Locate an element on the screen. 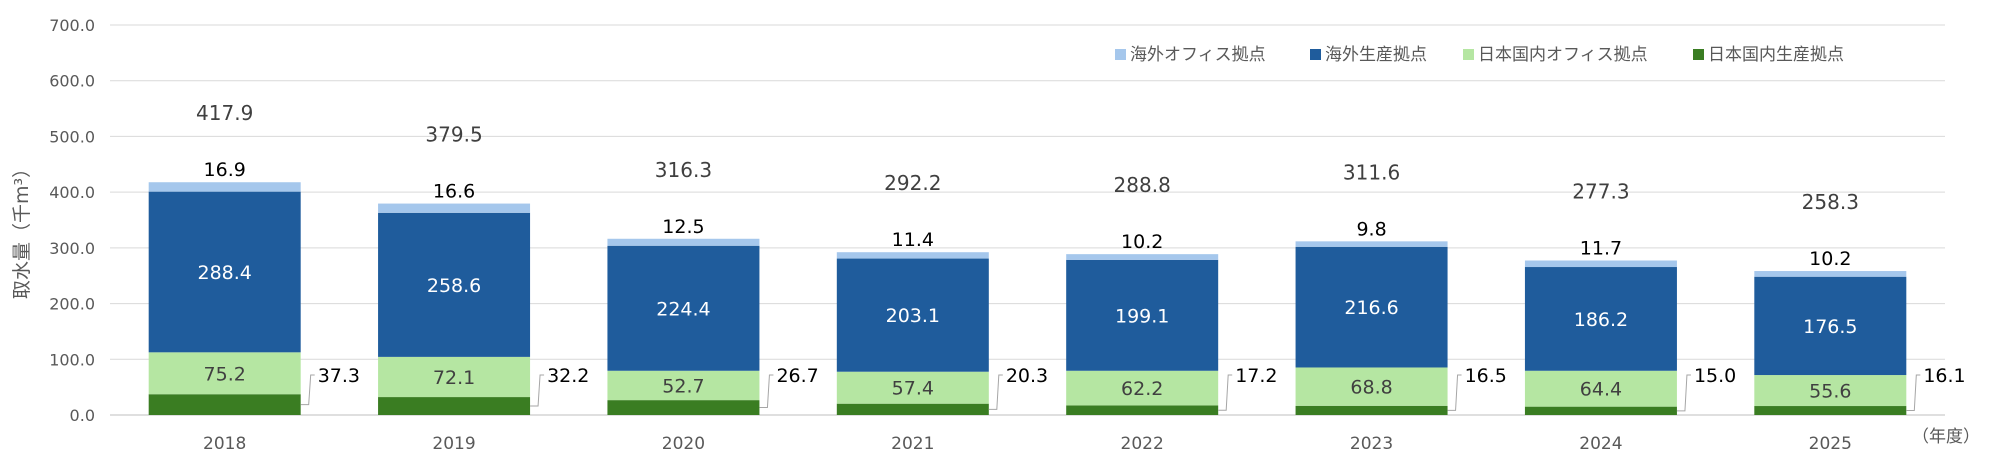 The image size is (2000, 467). y-tick-label: 500.0 is located at coordinates (72, 136).